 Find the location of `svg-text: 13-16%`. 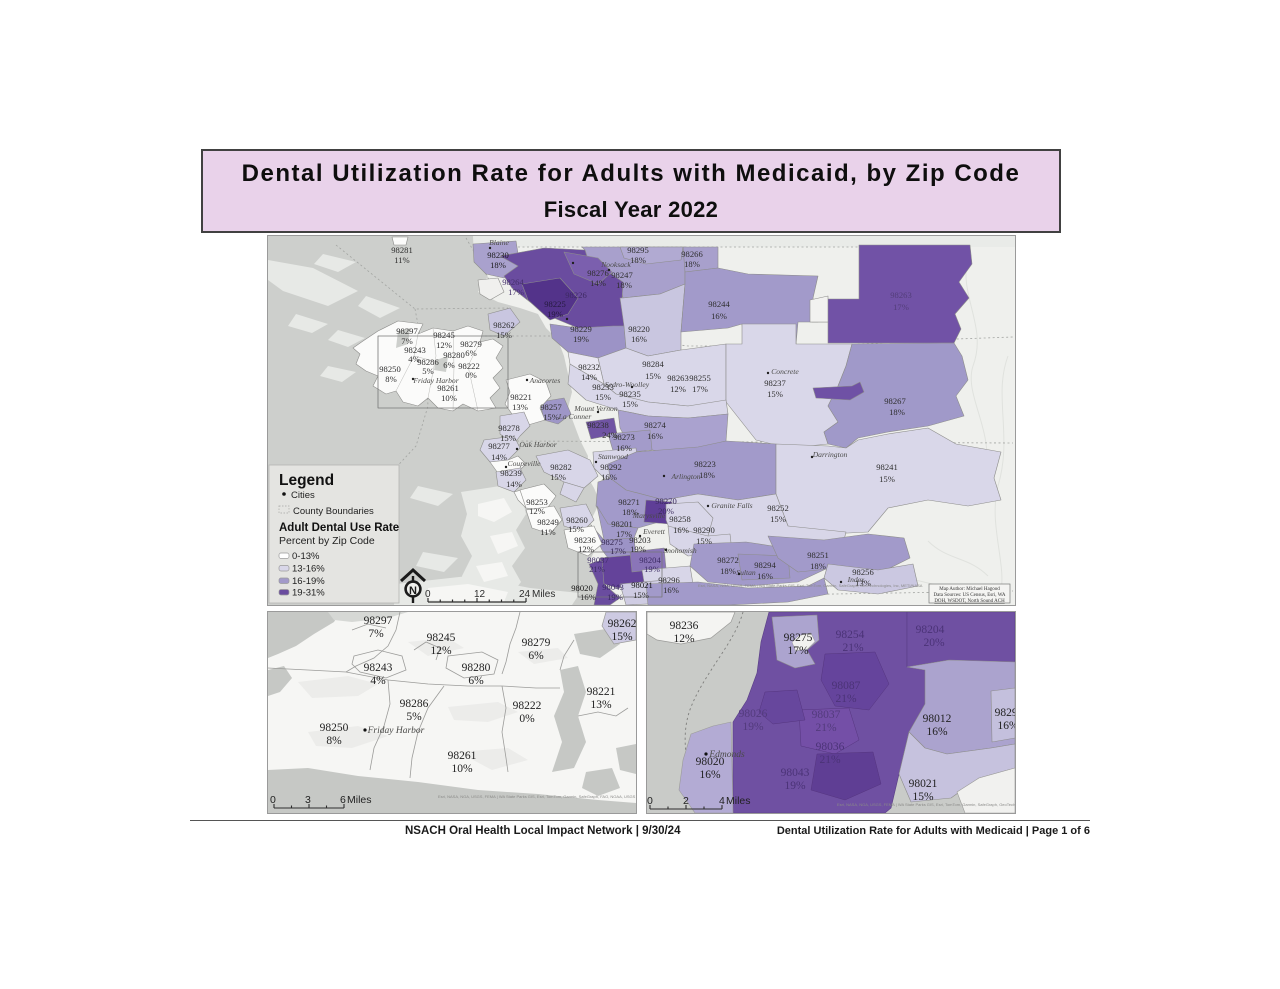

svg-text: 13-16% is located at coordinates (308, 569).